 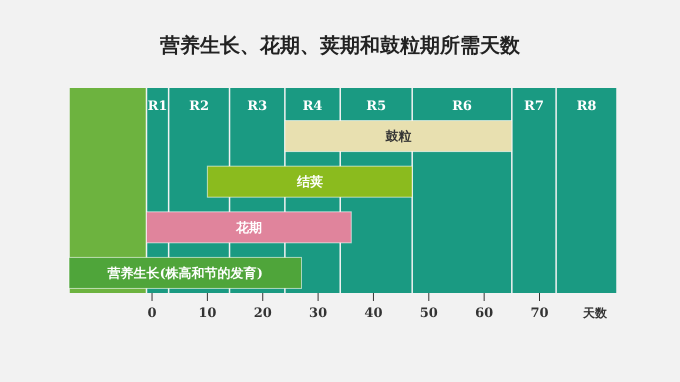 What do you see at coordinates (484, 313) in the screenshot?
I see `x-tick-label: 60` at bounding box center [484, 313].